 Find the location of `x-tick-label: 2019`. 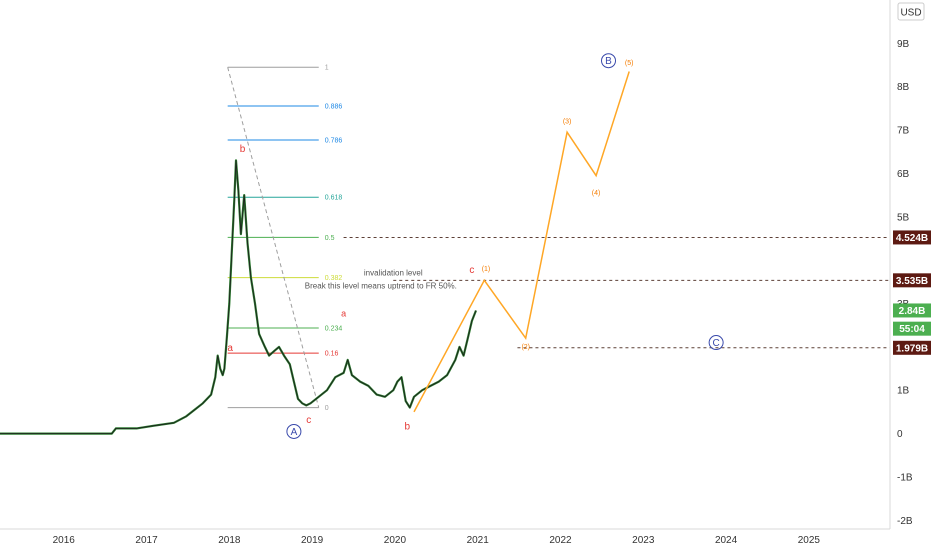

x-tick-label: 2019 is located at coordinates (312, 540).